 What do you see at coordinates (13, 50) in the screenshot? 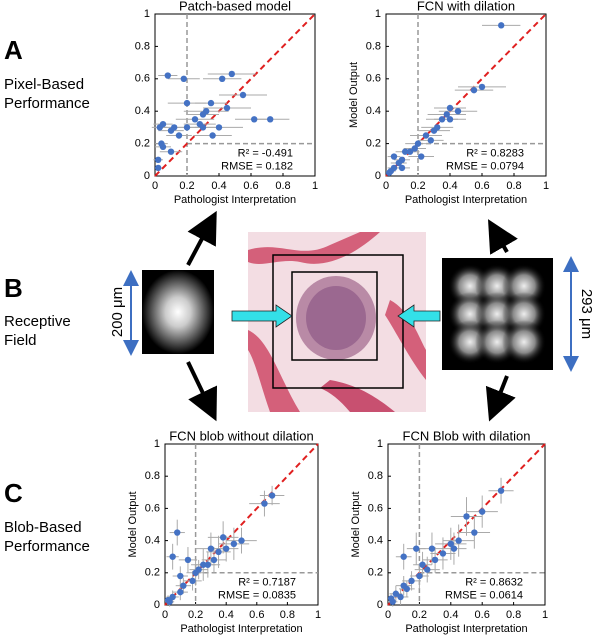
I see `panel-letter: A` at bounding box center [13, 50].